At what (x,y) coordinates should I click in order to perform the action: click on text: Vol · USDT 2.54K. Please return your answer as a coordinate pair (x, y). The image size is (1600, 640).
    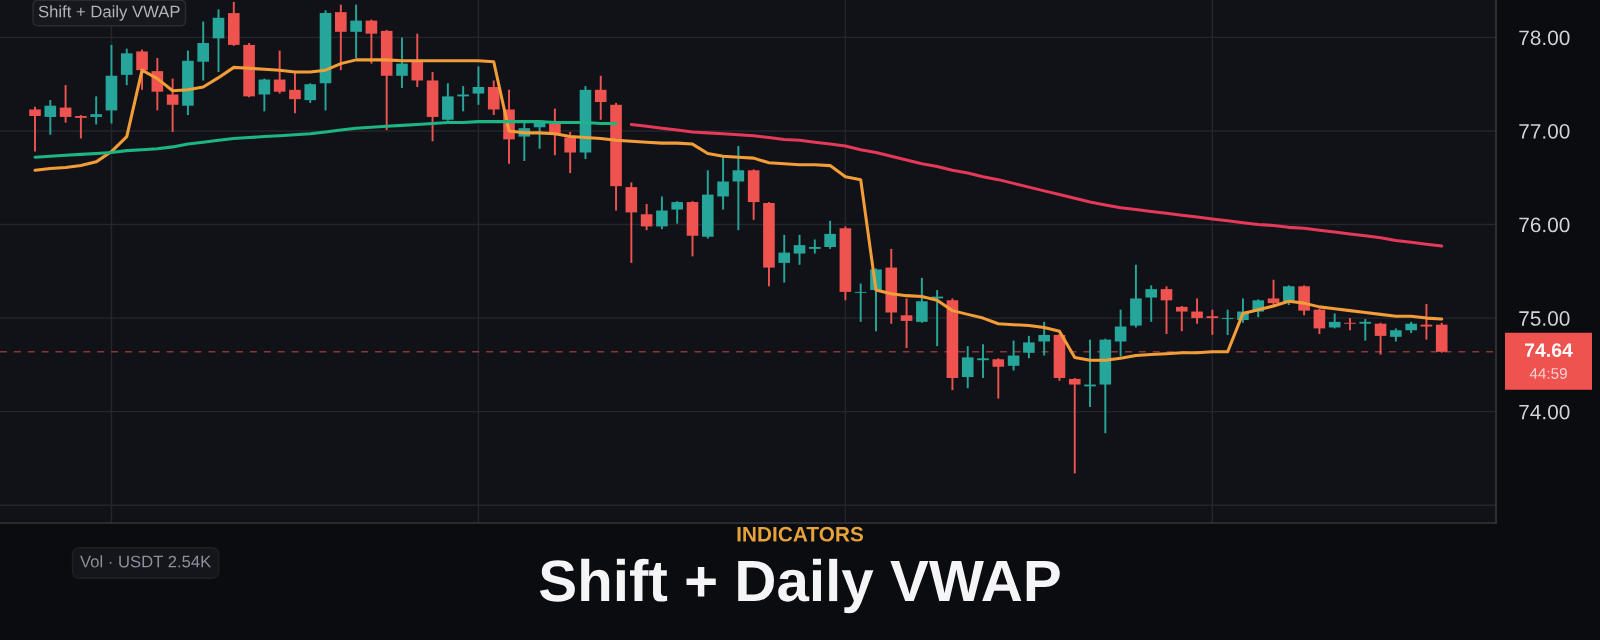
    Looking at the image, I should click on (146, 561).